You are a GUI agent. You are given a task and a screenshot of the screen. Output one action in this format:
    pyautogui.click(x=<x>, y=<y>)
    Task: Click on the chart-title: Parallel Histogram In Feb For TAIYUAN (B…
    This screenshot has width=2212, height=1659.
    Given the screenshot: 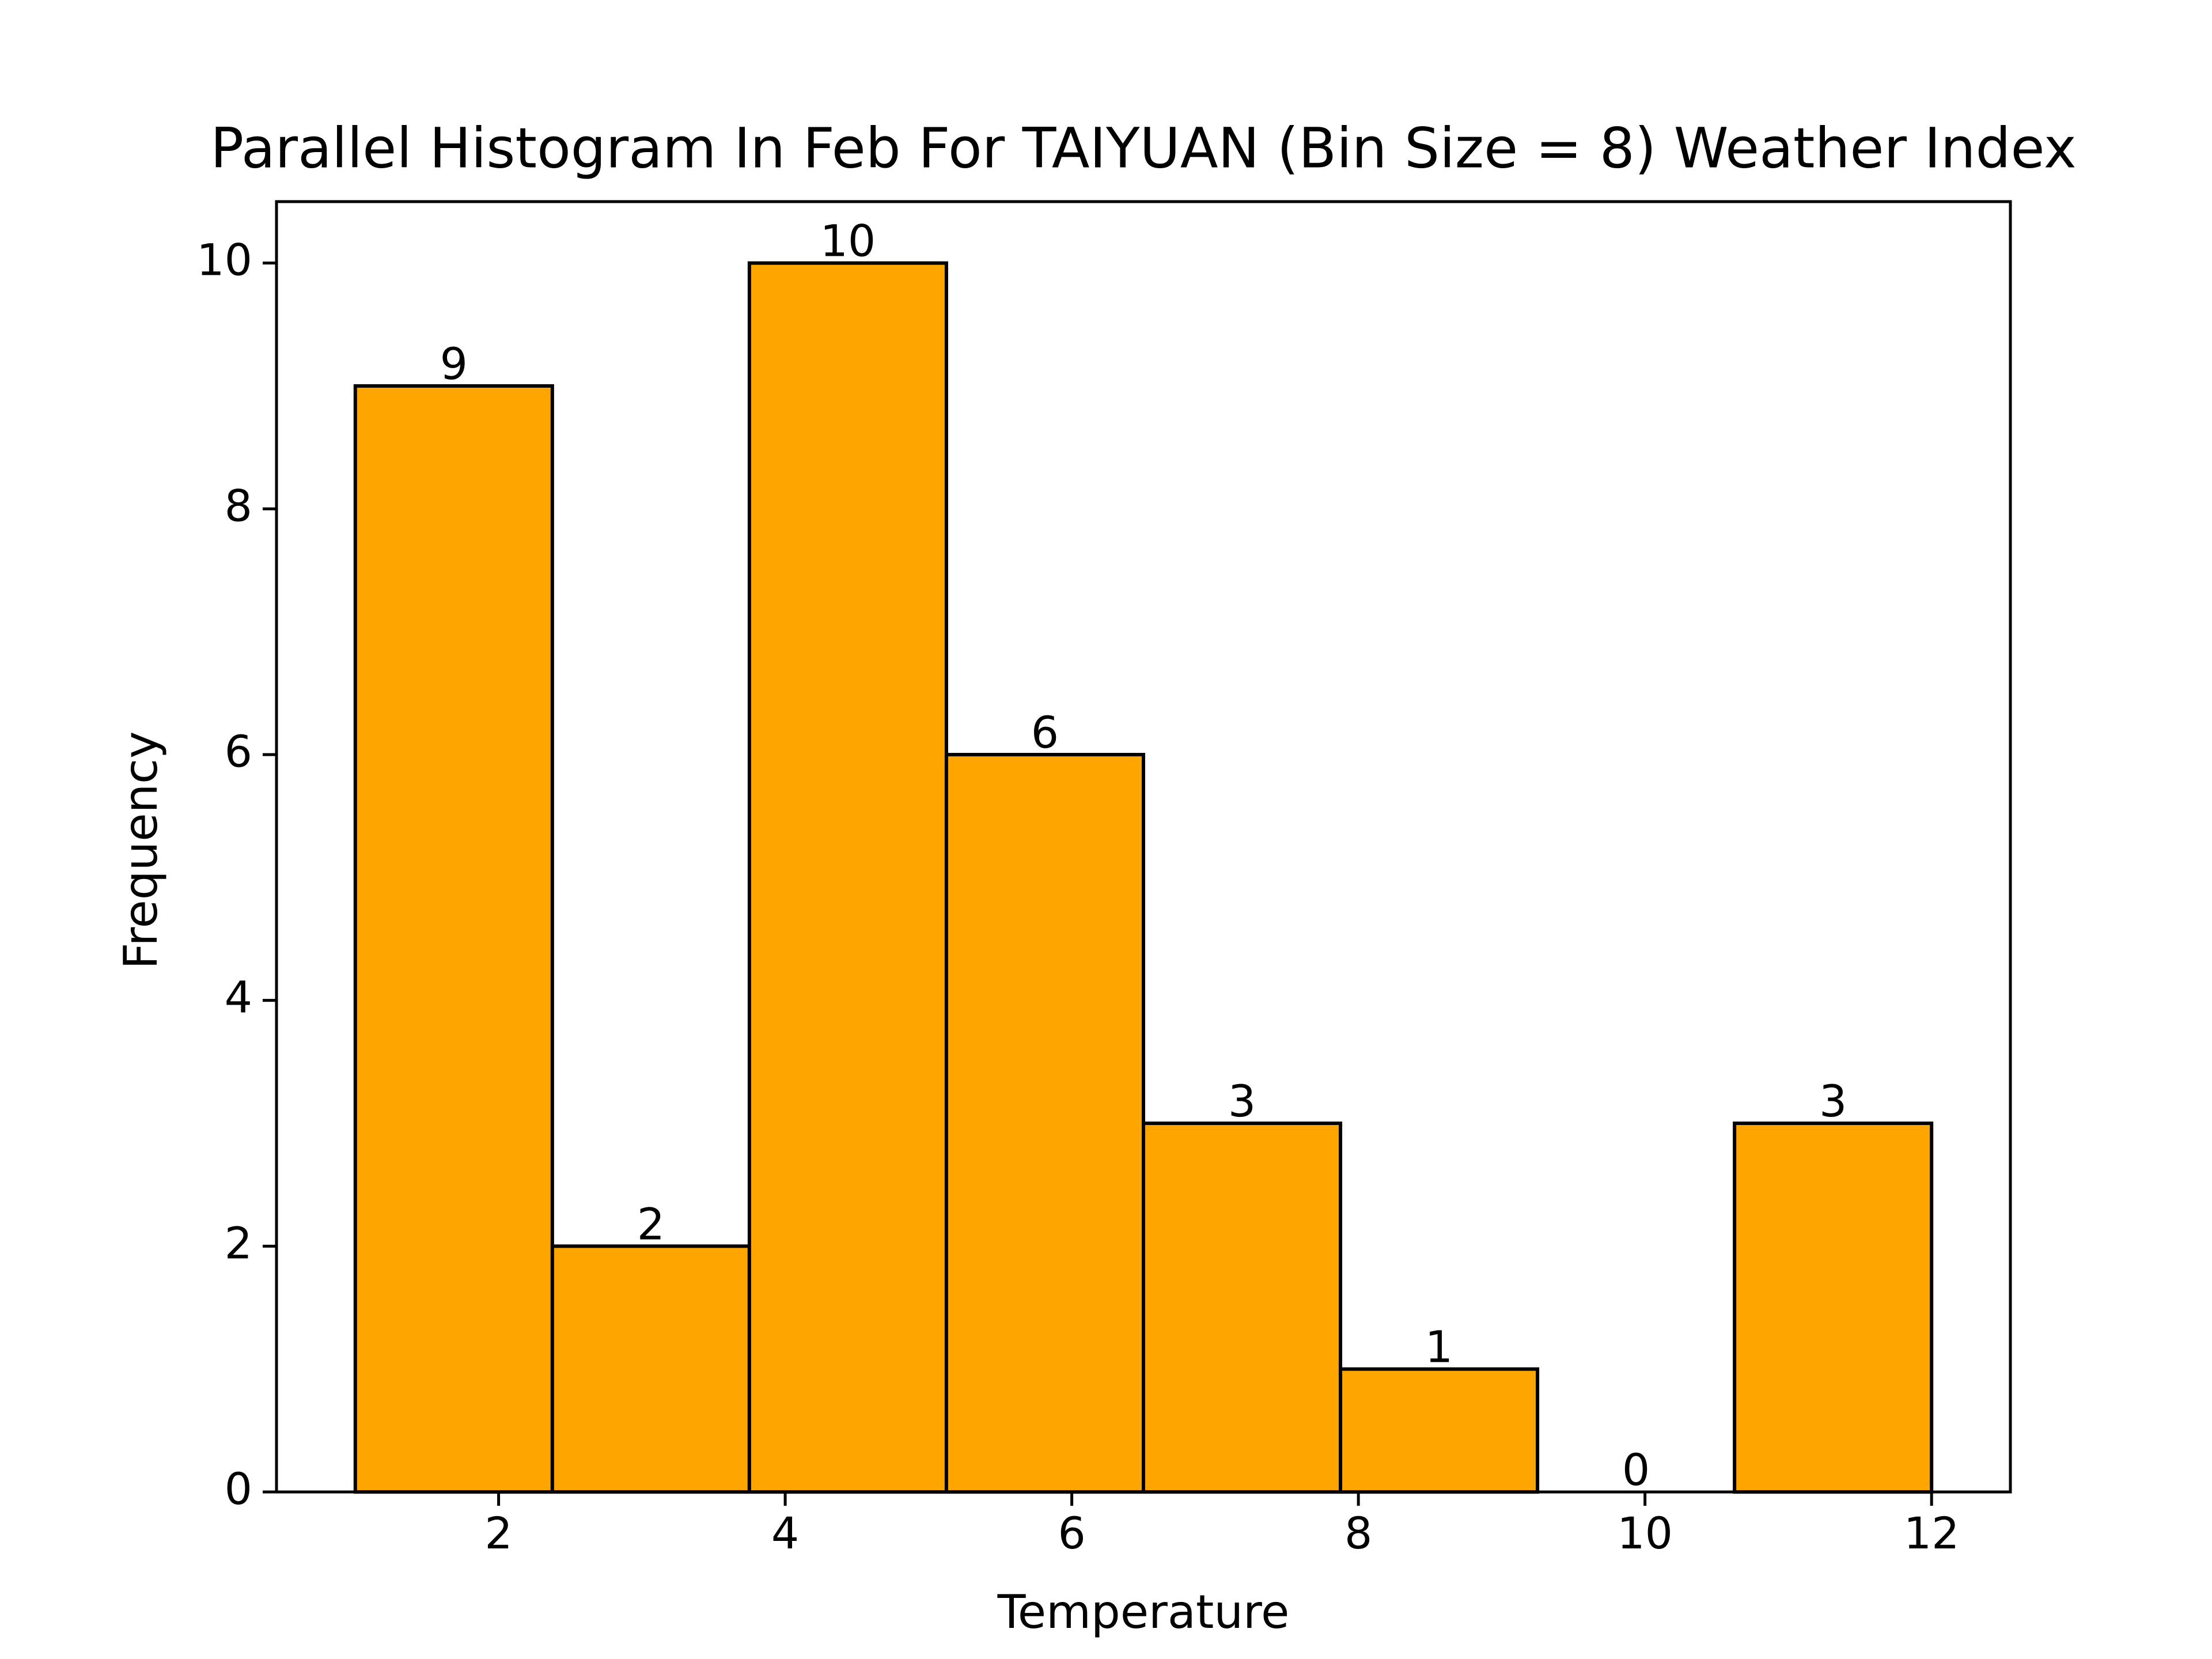 What is the action you would take?
    pyautogui.click(x=1143, y=148)
    